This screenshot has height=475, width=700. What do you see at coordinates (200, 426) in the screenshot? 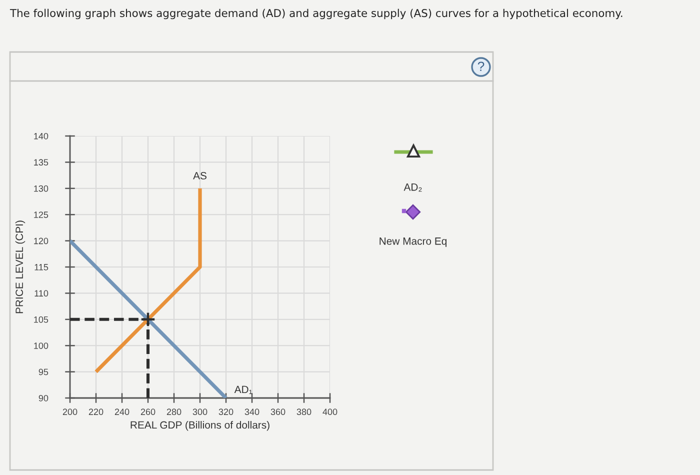
I see `x-axis-title: REAL GDP (Billions of dollars)` at bounding box center [200, 426].